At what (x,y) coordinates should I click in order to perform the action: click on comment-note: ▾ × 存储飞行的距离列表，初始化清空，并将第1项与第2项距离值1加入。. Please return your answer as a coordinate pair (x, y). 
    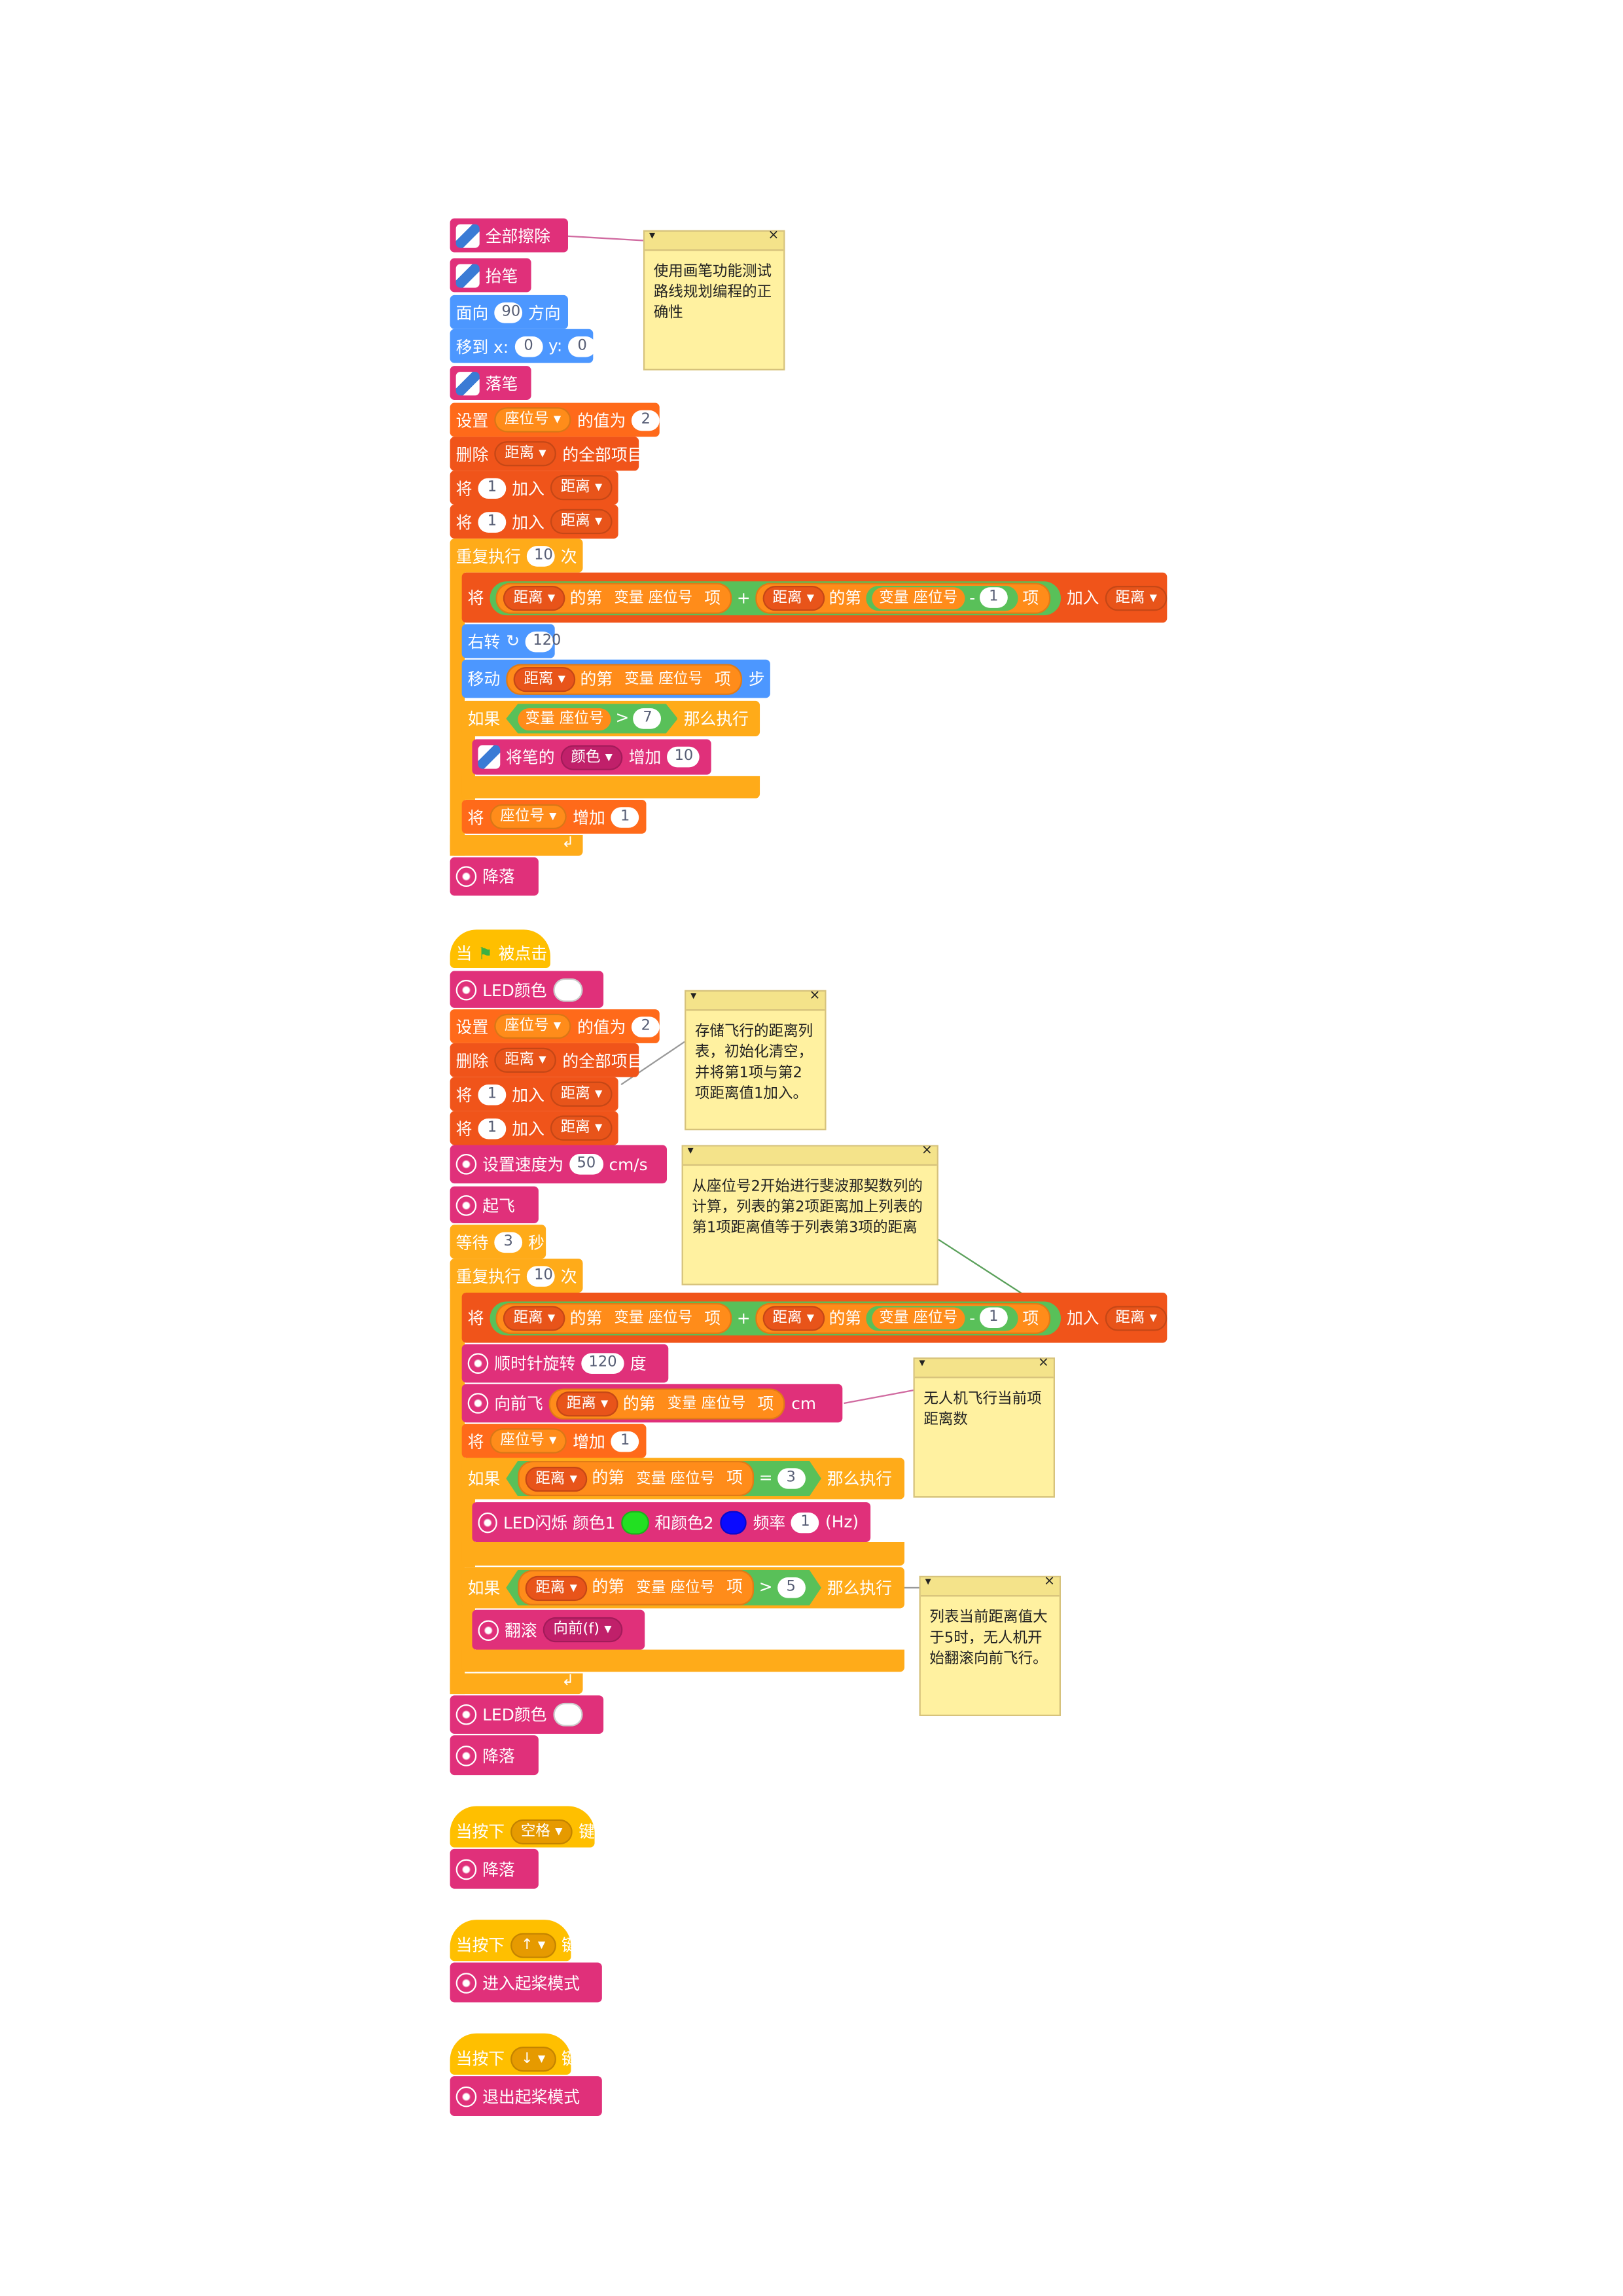
    Looking at the image, I should click on (756, 1059).